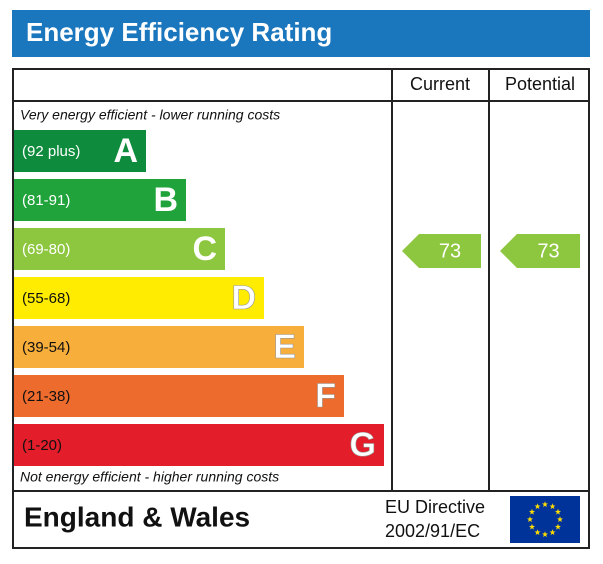 The width and height of the screenshot is (603, 564). What do you see at coordinates (432, 531) in the screenshot?
I see `directive-line: 2002/91/EC` at bounding box center [432, 531].